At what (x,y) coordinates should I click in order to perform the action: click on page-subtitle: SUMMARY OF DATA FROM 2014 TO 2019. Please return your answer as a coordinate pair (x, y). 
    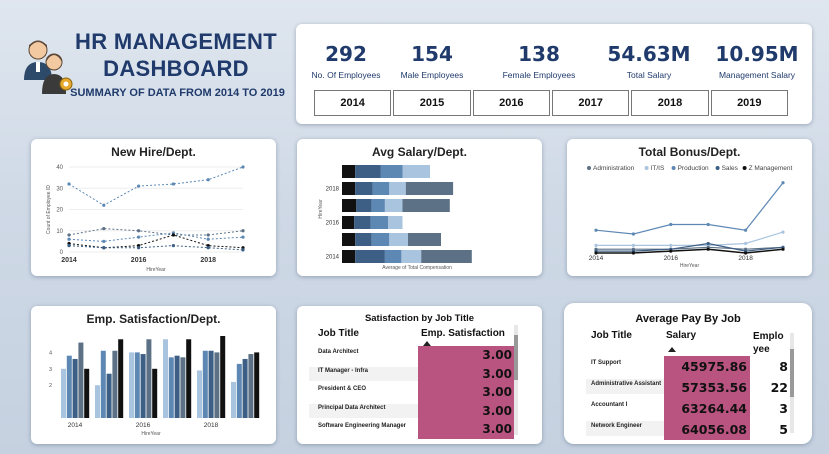
    Looking at the image, I should click on (177, 93).